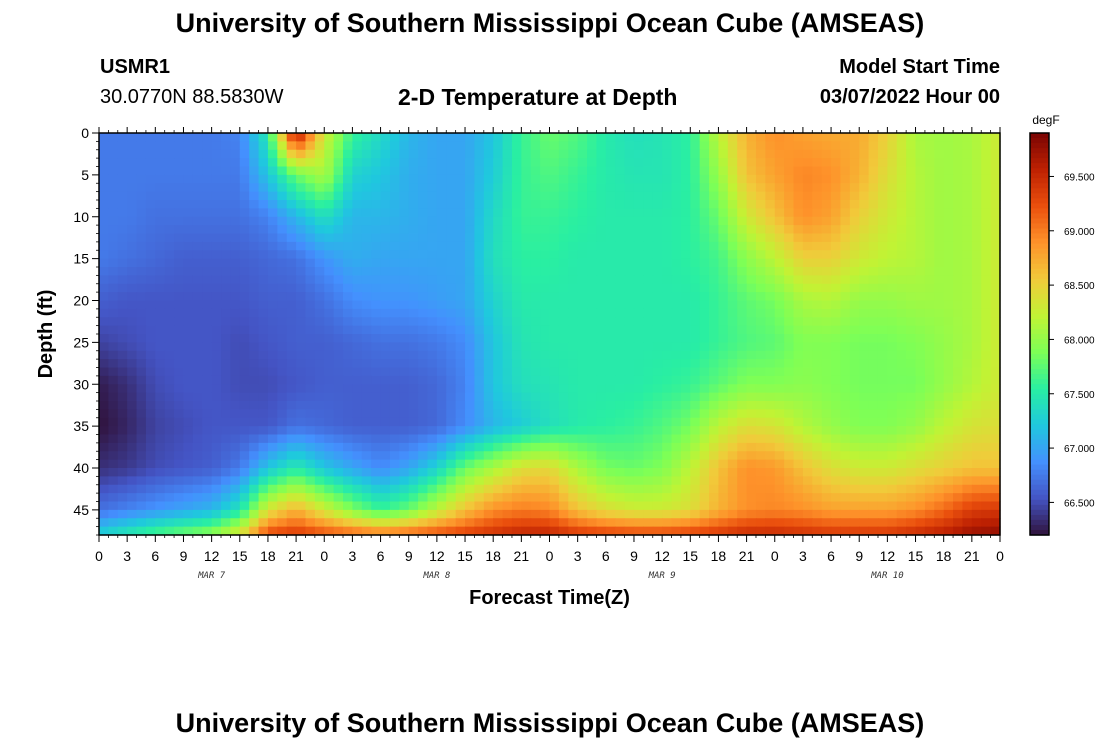  I want to click on colorbar-segment, so click(1039, 231).